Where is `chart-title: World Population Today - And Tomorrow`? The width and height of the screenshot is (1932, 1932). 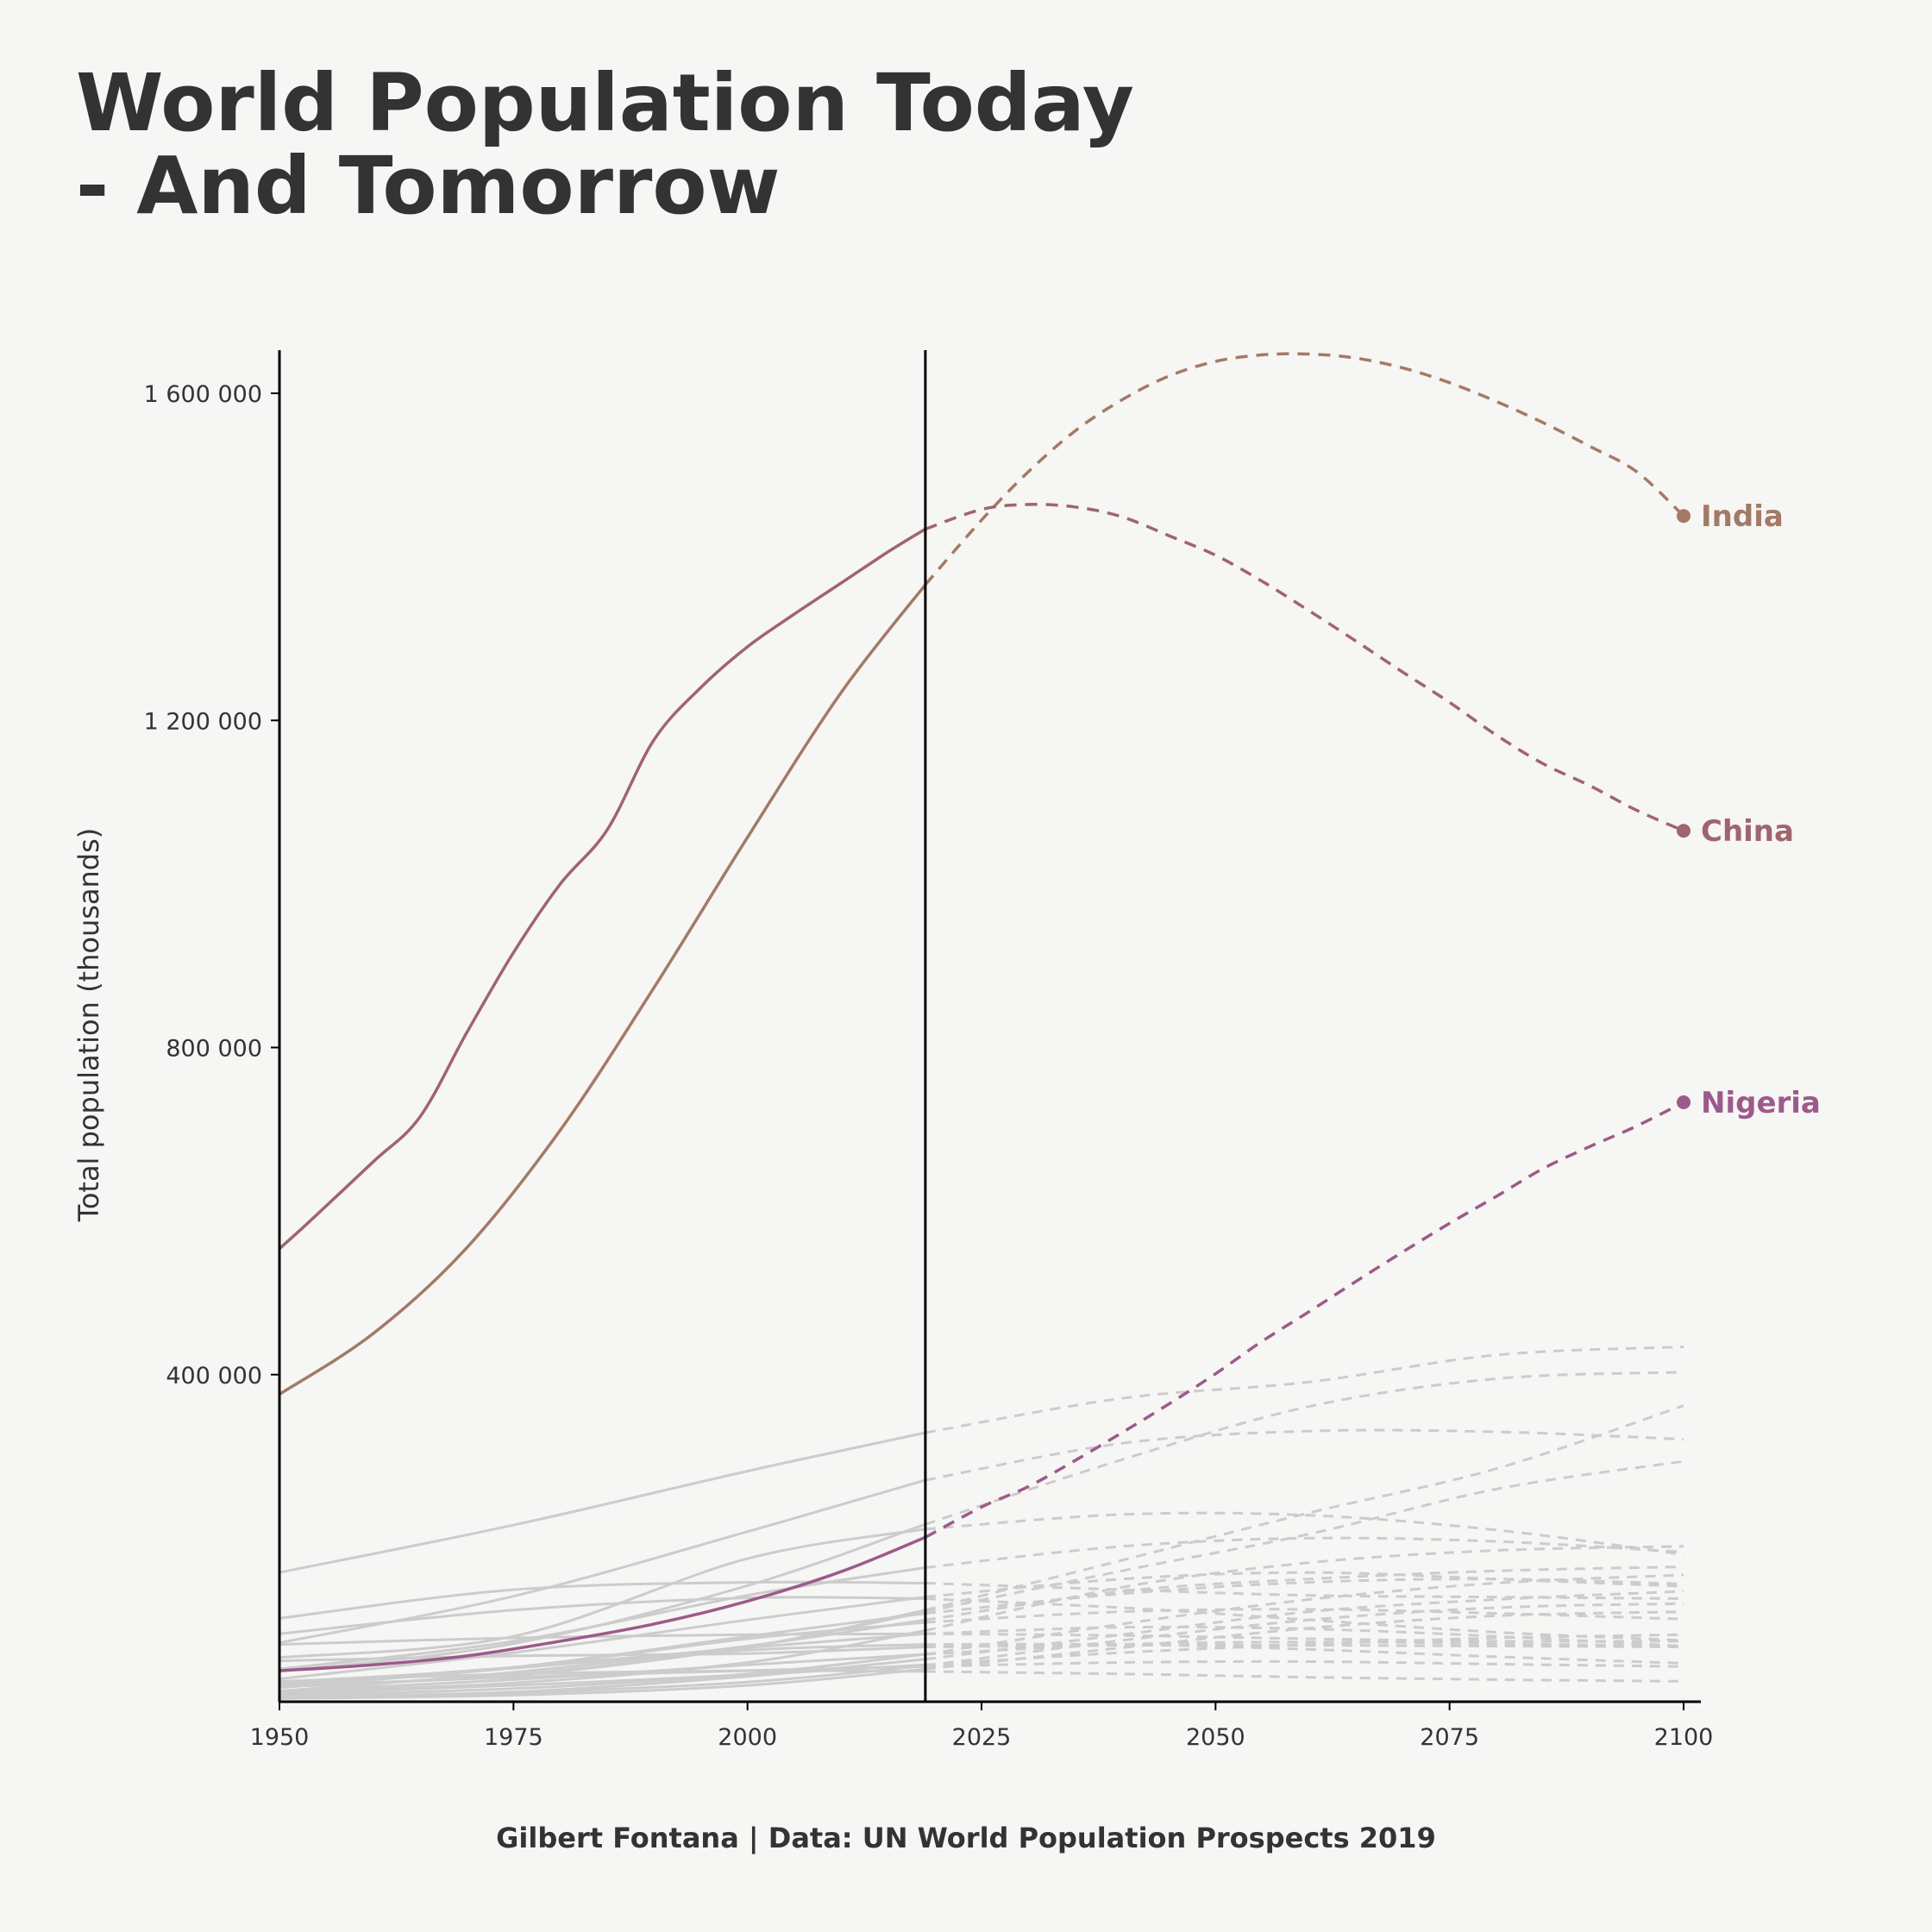
chart-title: World Population Today - And Tomorrow is located at coordinates (605, 145).